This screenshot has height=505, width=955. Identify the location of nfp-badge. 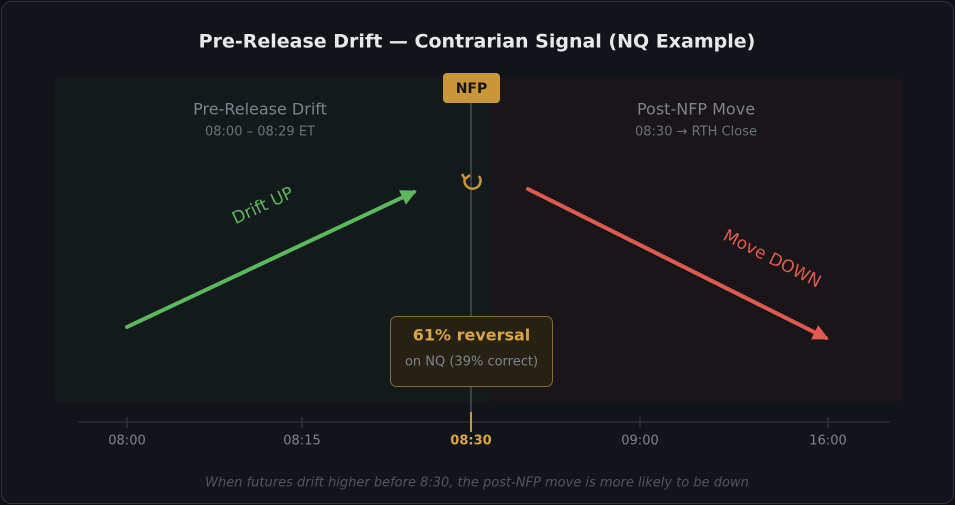
(471, 88).